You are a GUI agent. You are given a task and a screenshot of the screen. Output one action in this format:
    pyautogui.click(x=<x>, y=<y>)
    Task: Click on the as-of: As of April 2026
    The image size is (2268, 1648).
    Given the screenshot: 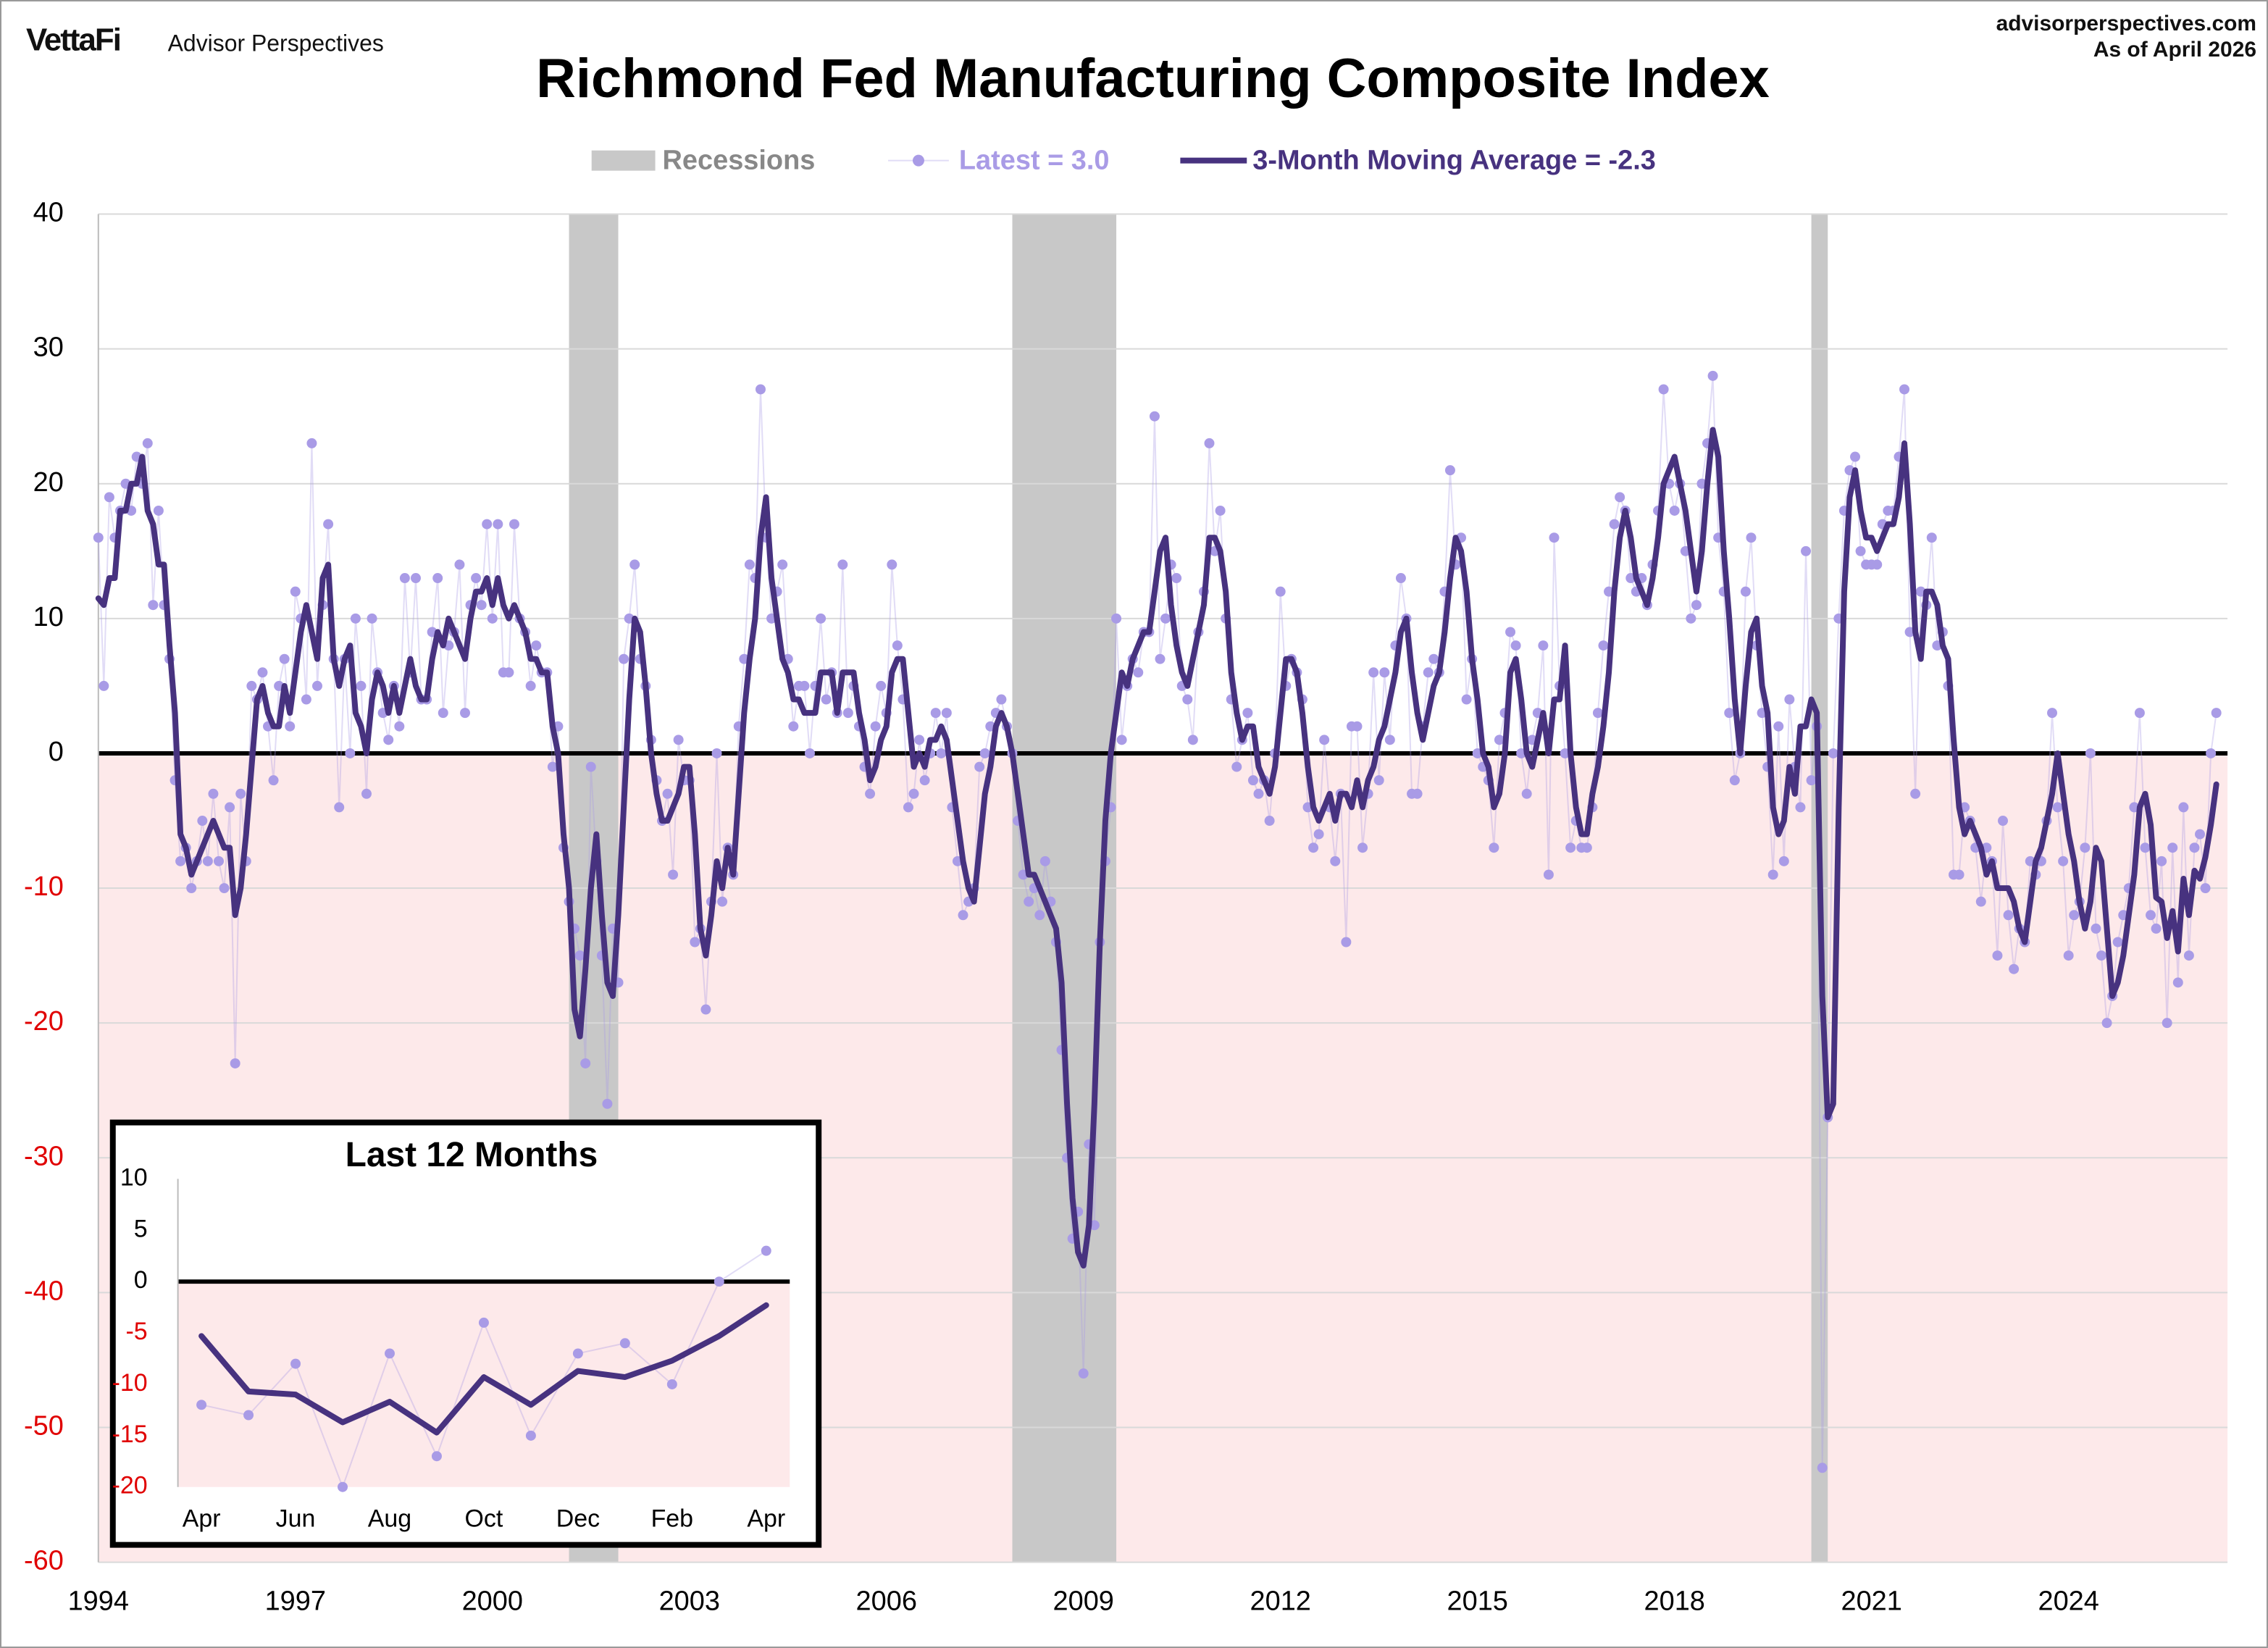 What is the action you would take?
    pyautogui.click(x=2175, y=50)
    